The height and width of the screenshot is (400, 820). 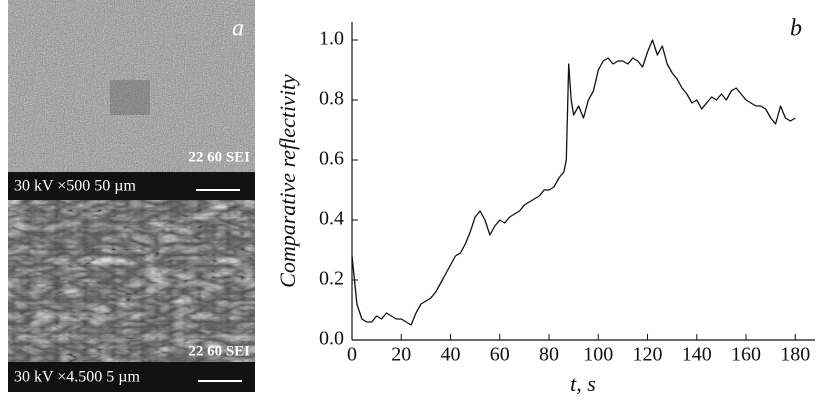 What do you see at coordinates (75, 186) in the screenshot?
I see `sem-caption: 30 kV ×500 50 µm` at bounding box center [75, 186].